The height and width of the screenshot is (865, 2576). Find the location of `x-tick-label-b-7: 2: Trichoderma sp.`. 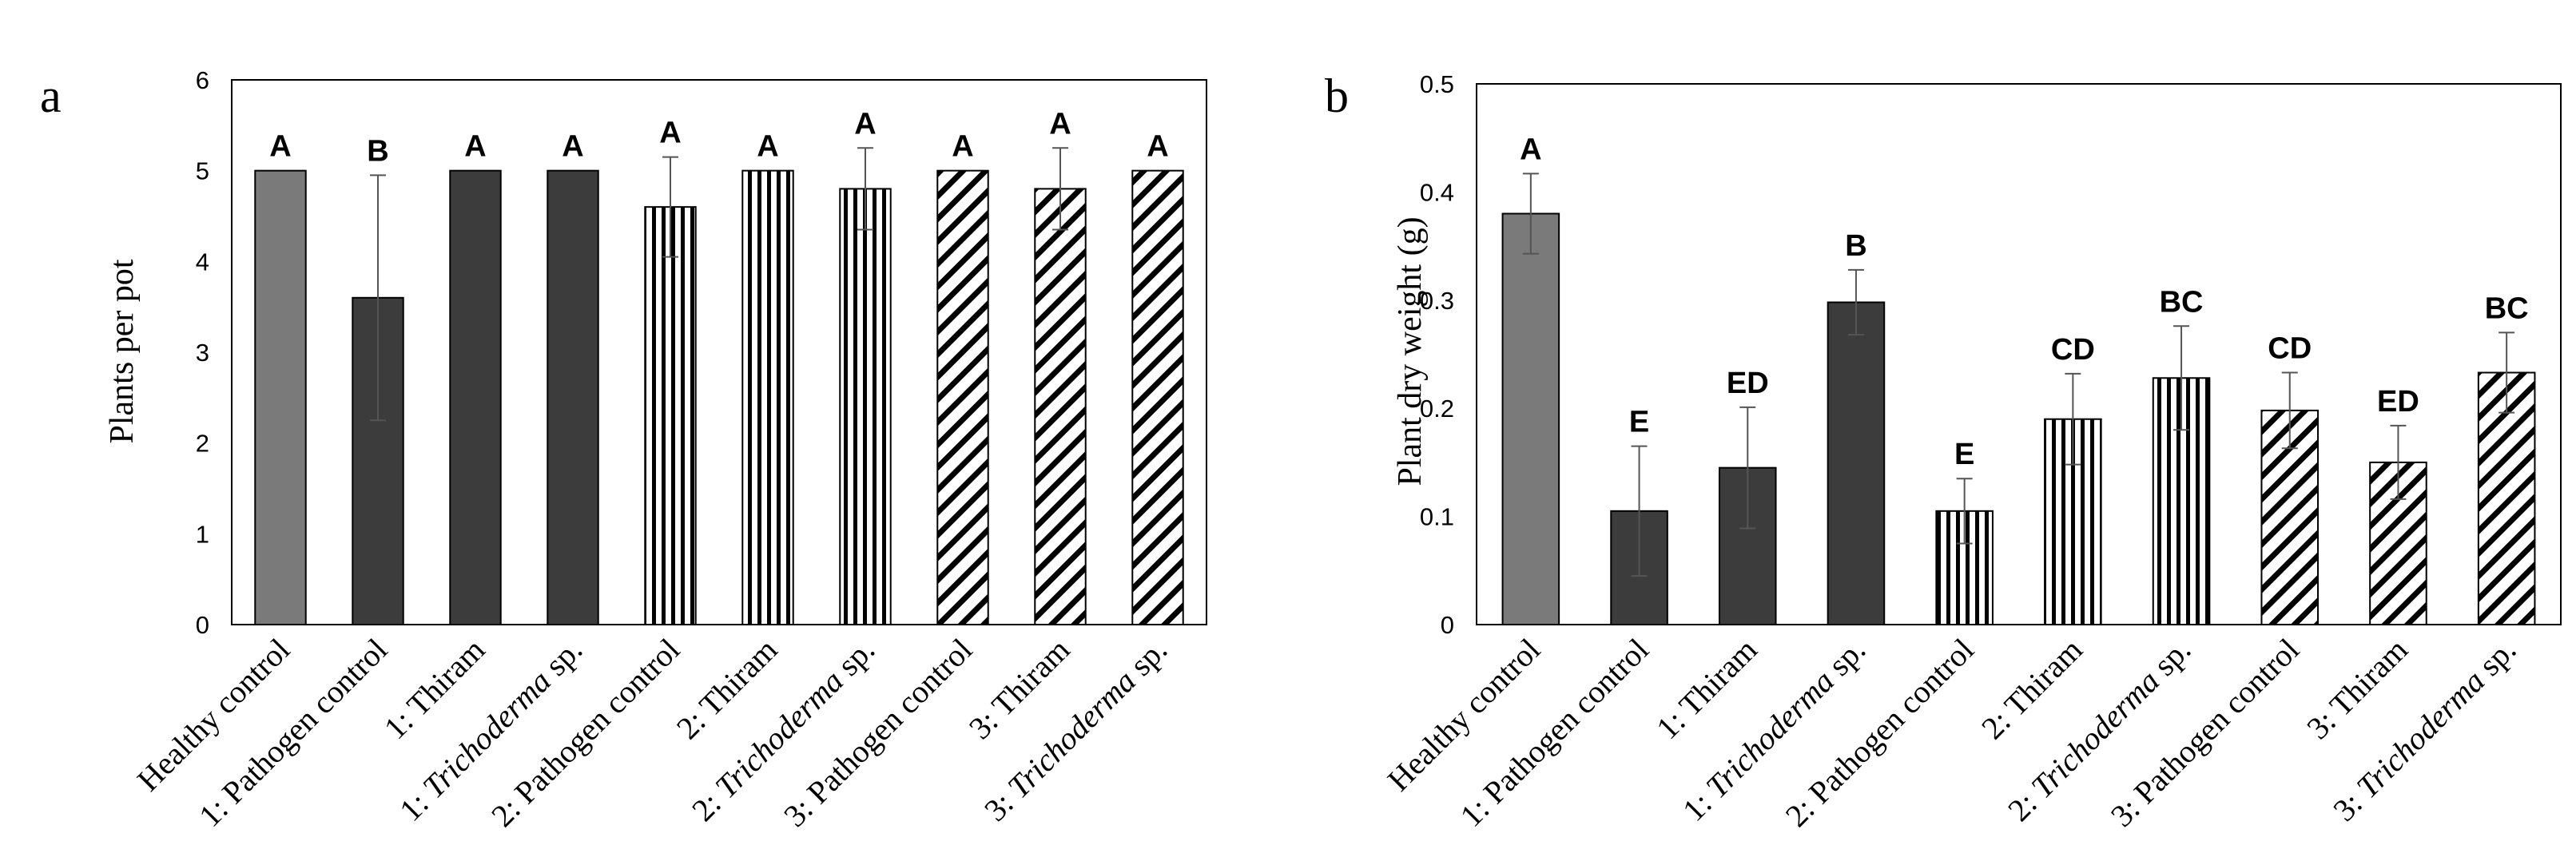

x-tick-label-b-7: 2: Trichoderma sp. is located at coordinates (2099, 730).